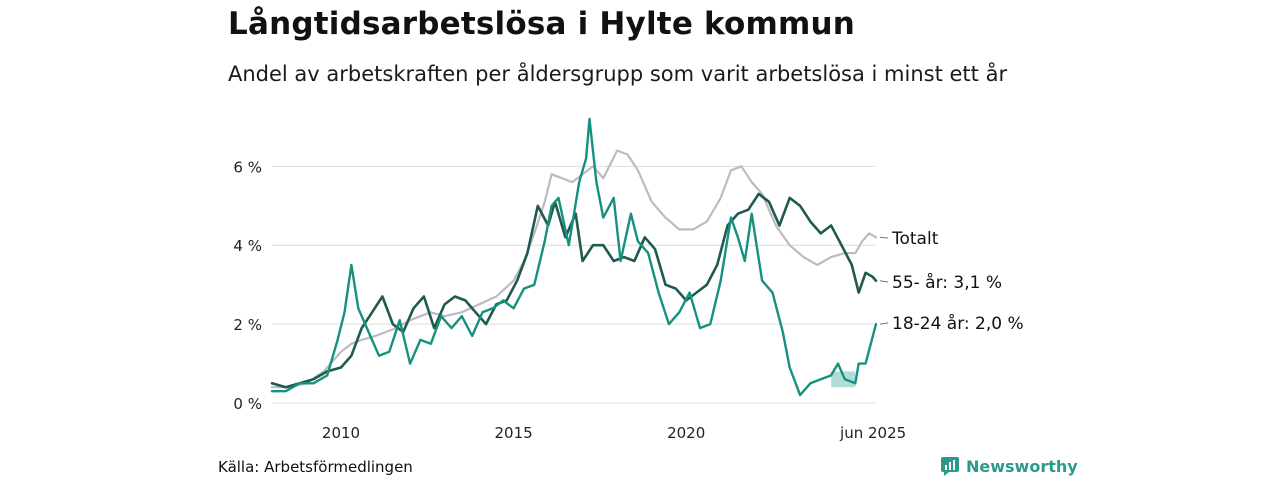 This screenshot has height=480, width=1280. Describe the element at coordinates (542, 24) in the screenshot. I see `chart-title: Långtidsarbetslösa i Hylte kommun` at that location.